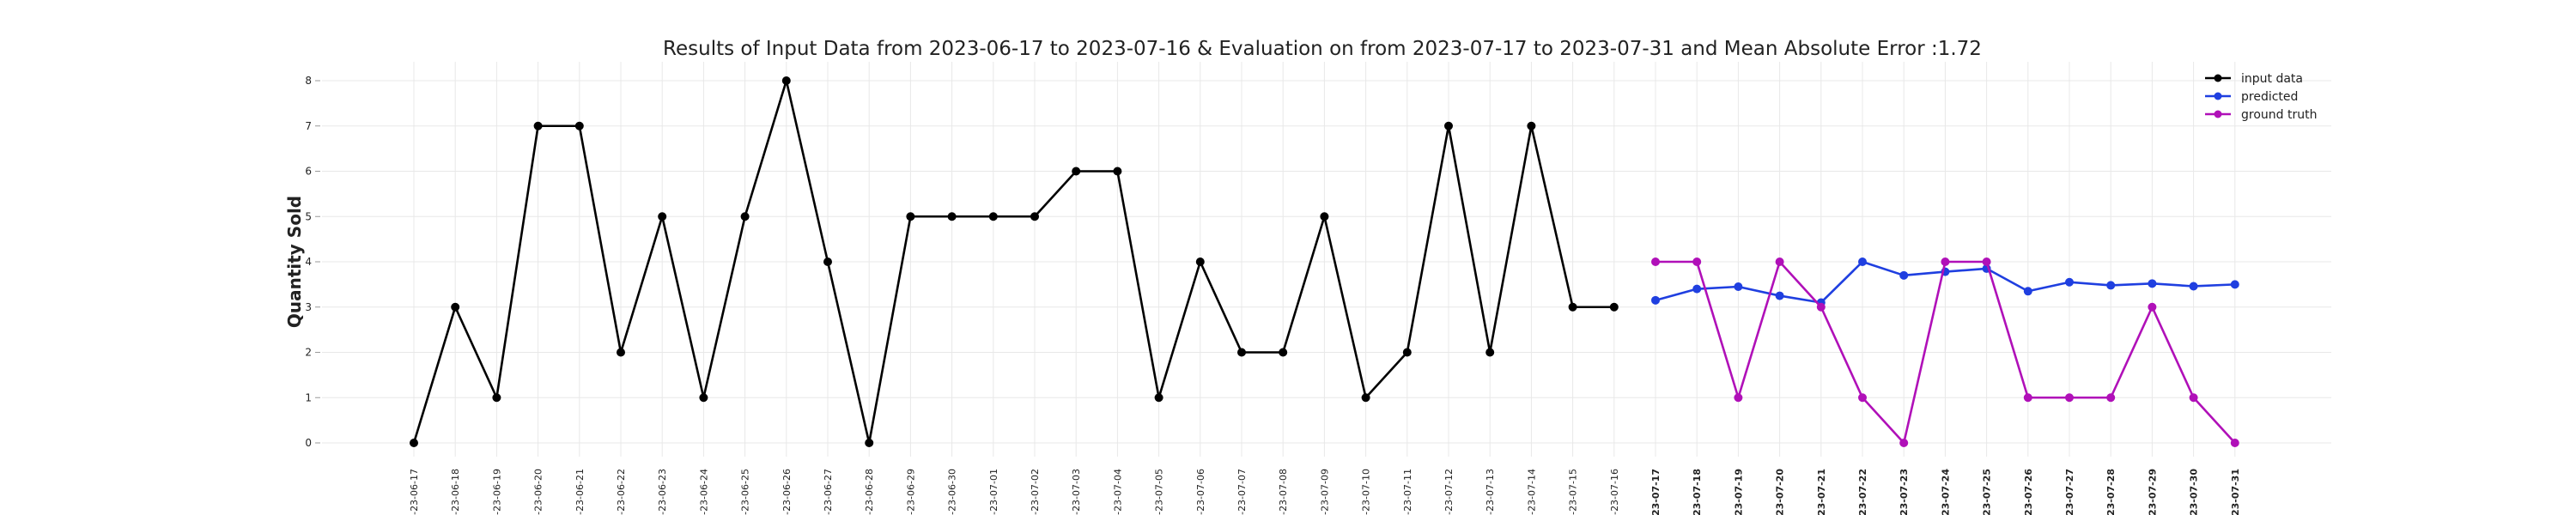  I want to click on y-axis-label: Quantity Sold, so click(294, 262).